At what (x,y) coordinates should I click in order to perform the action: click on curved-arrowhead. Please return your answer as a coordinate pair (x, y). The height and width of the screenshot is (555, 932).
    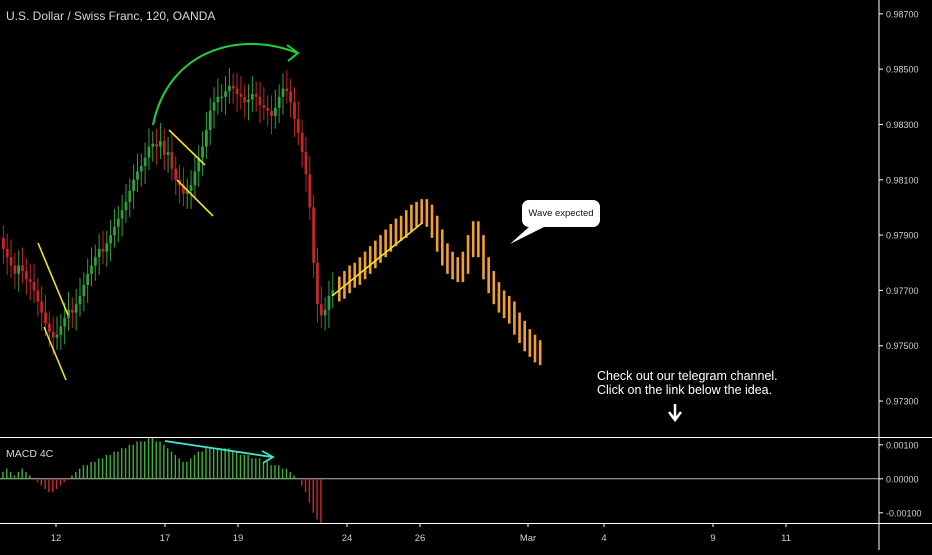
    Looking at the image, I should click on (293, 53).